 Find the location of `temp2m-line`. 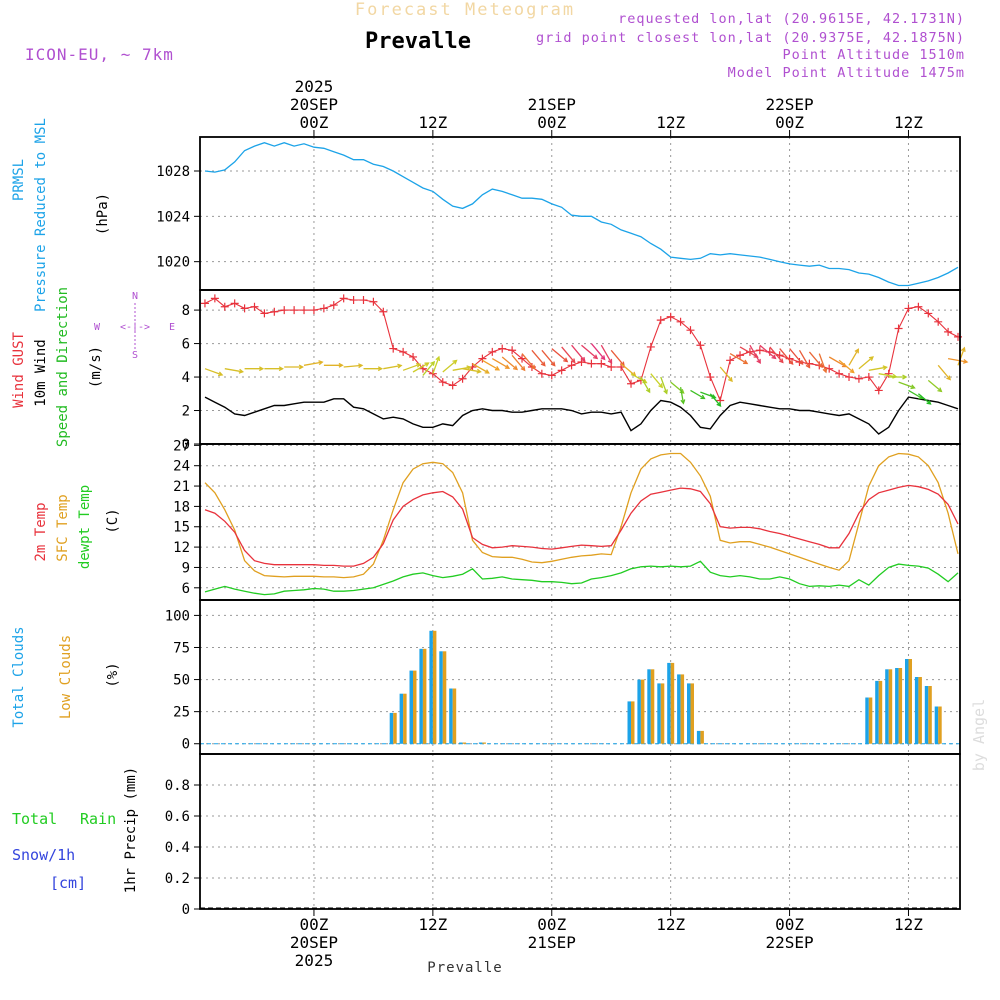

temp2m-line is located at coordinates (581, 525).